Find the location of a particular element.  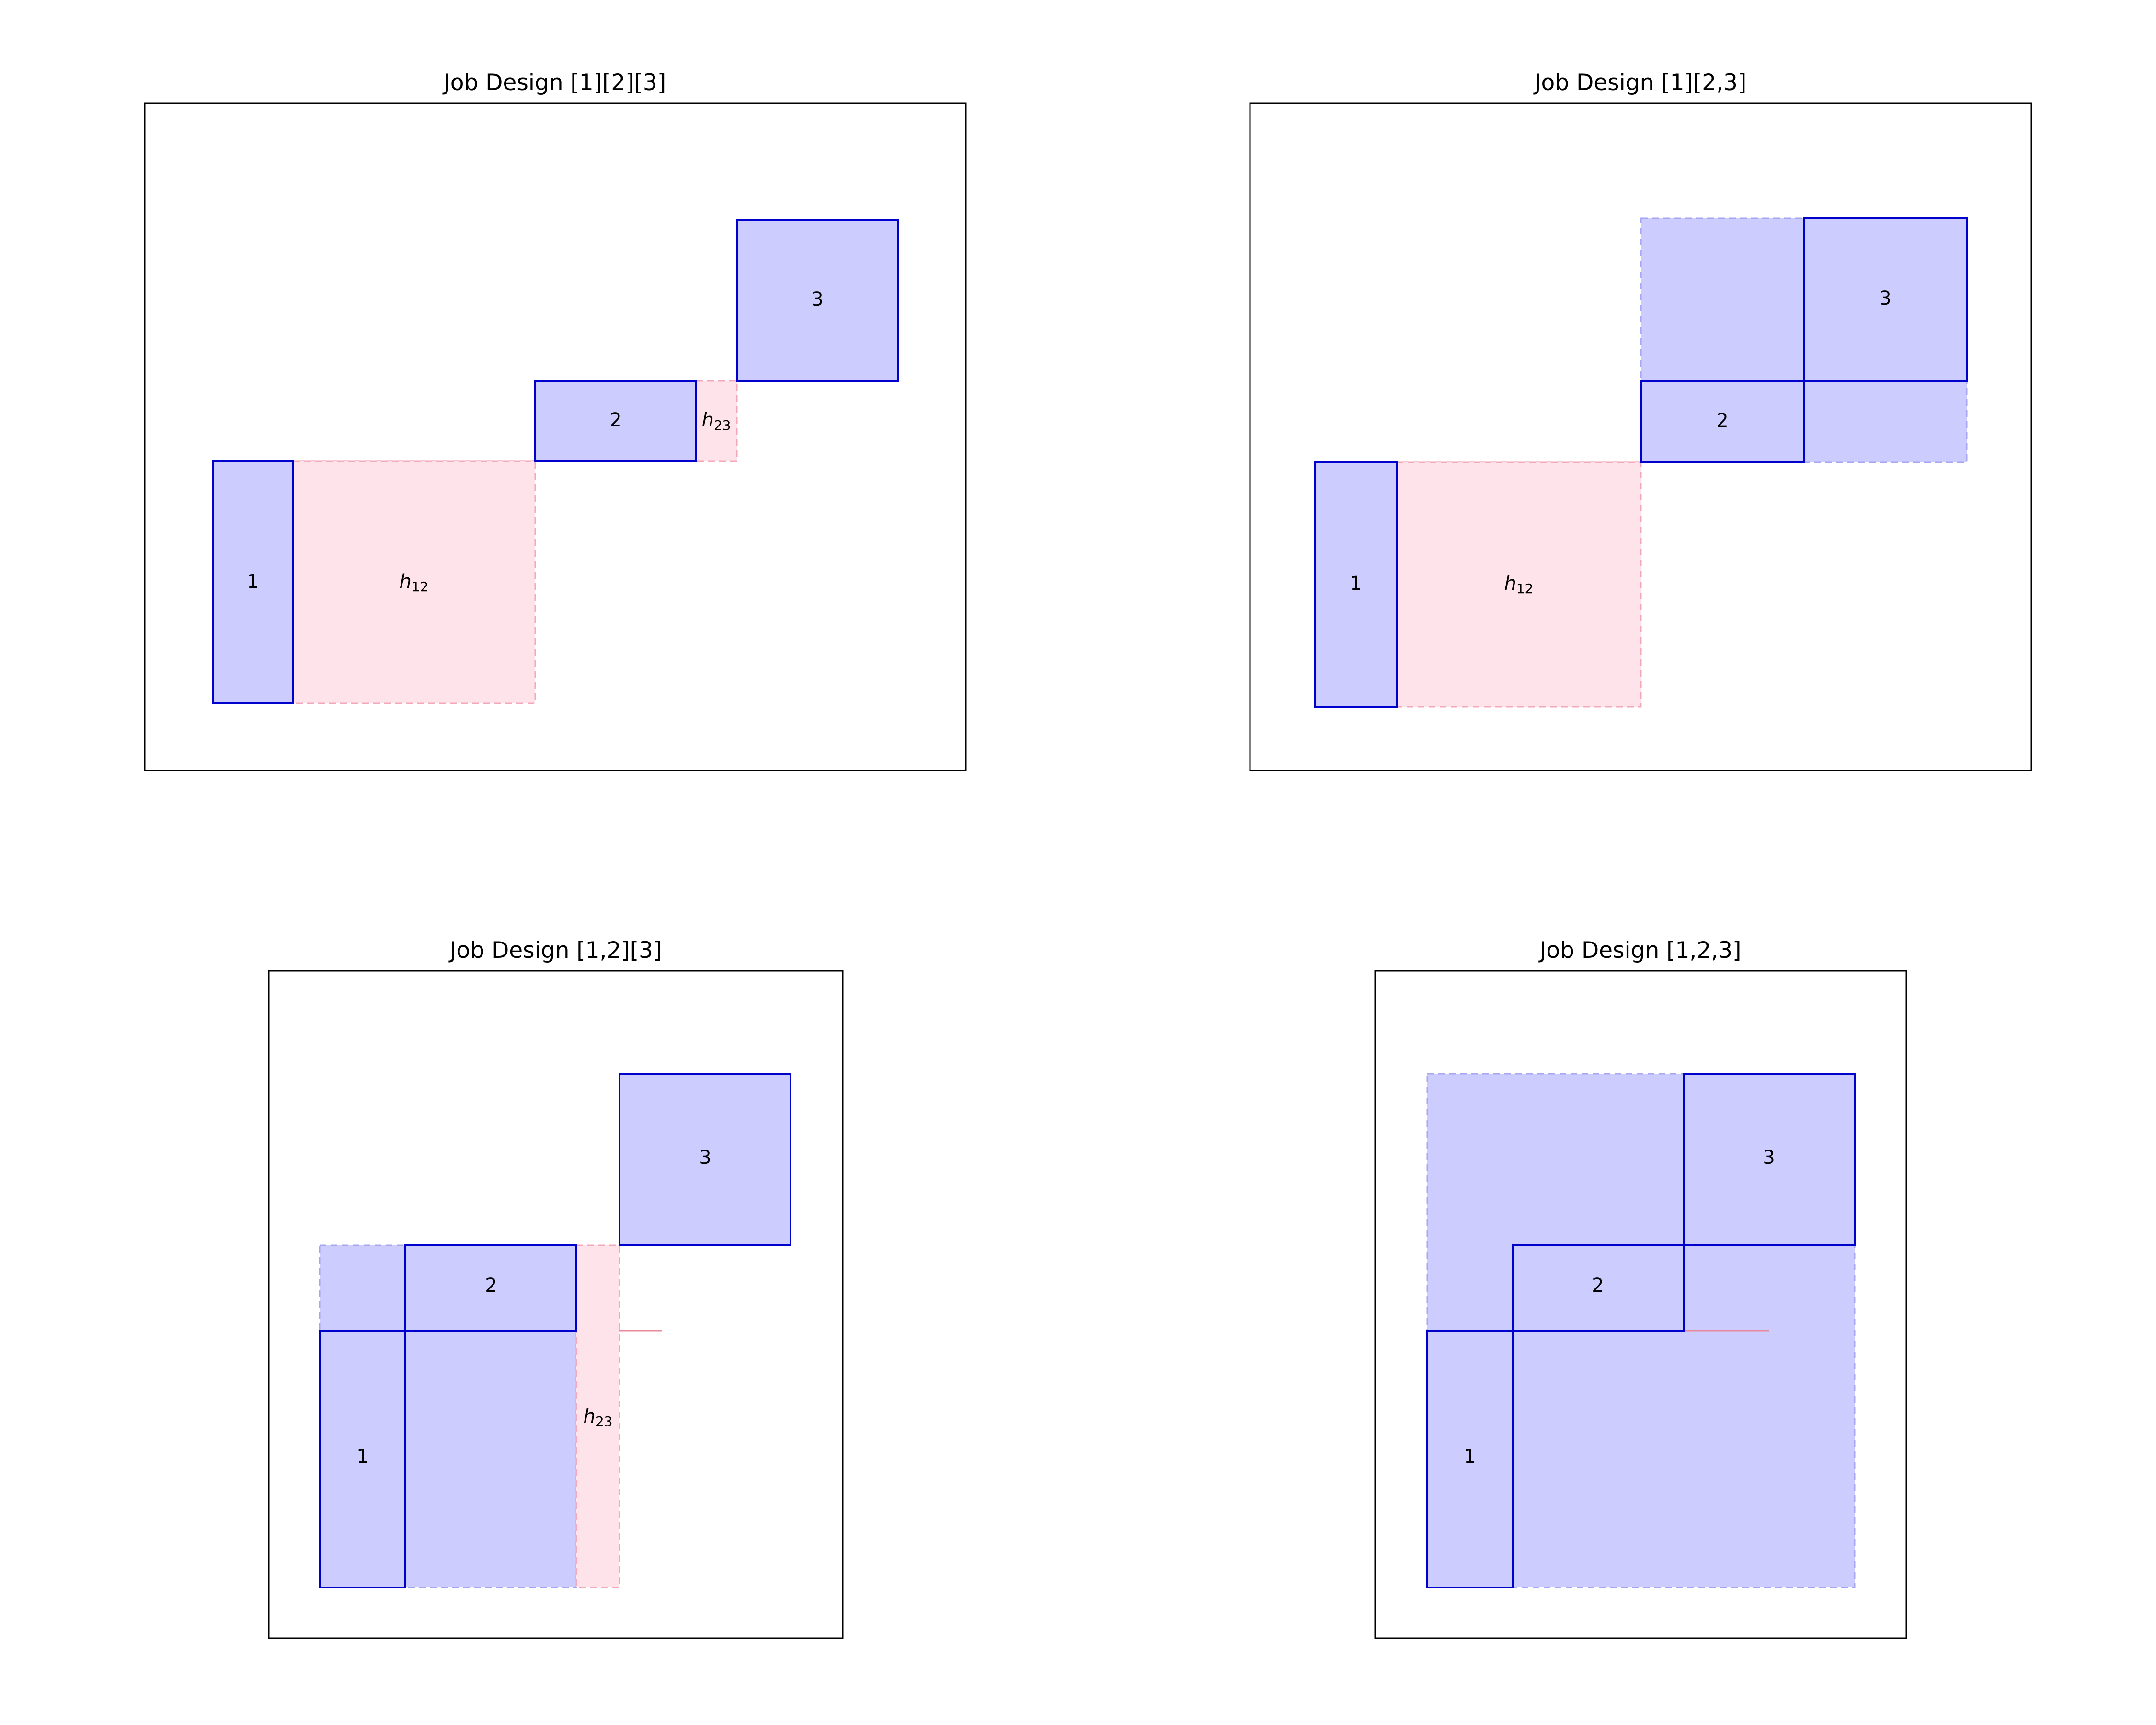

panel-1-h23-label: h23 is located at coordinates (716, 421).